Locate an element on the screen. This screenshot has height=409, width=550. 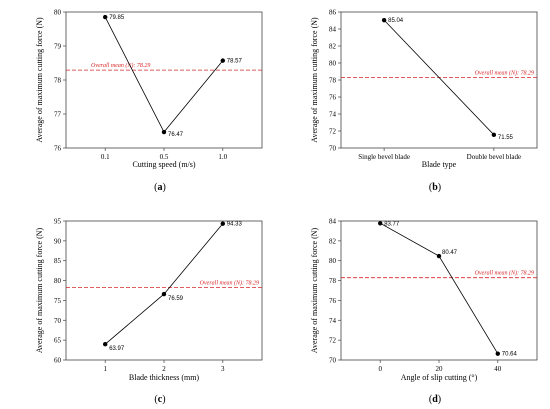
data-label: 80.47 is located at coordinates (450, 253).